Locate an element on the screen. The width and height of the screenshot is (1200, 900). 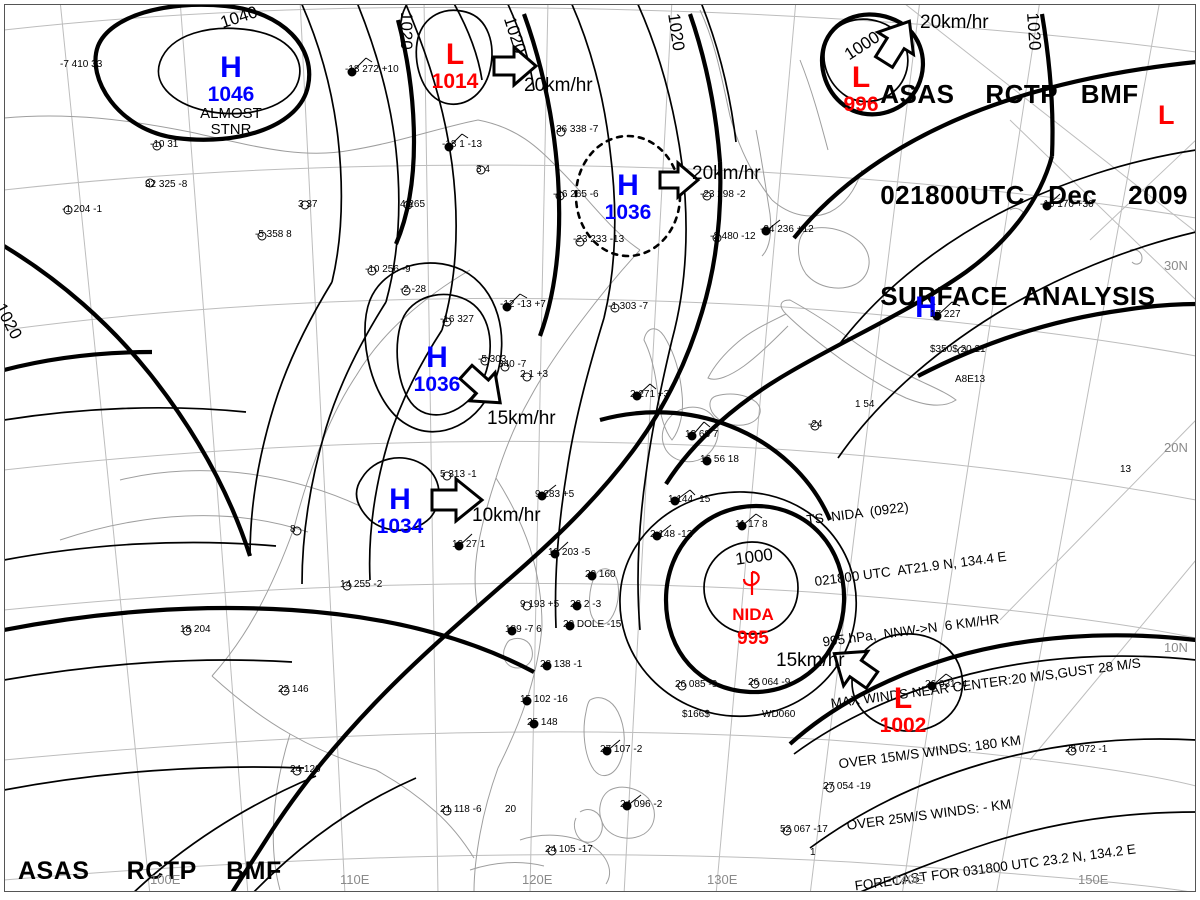
storm-pressure-label: 995 is located at coordinates (753, 638).